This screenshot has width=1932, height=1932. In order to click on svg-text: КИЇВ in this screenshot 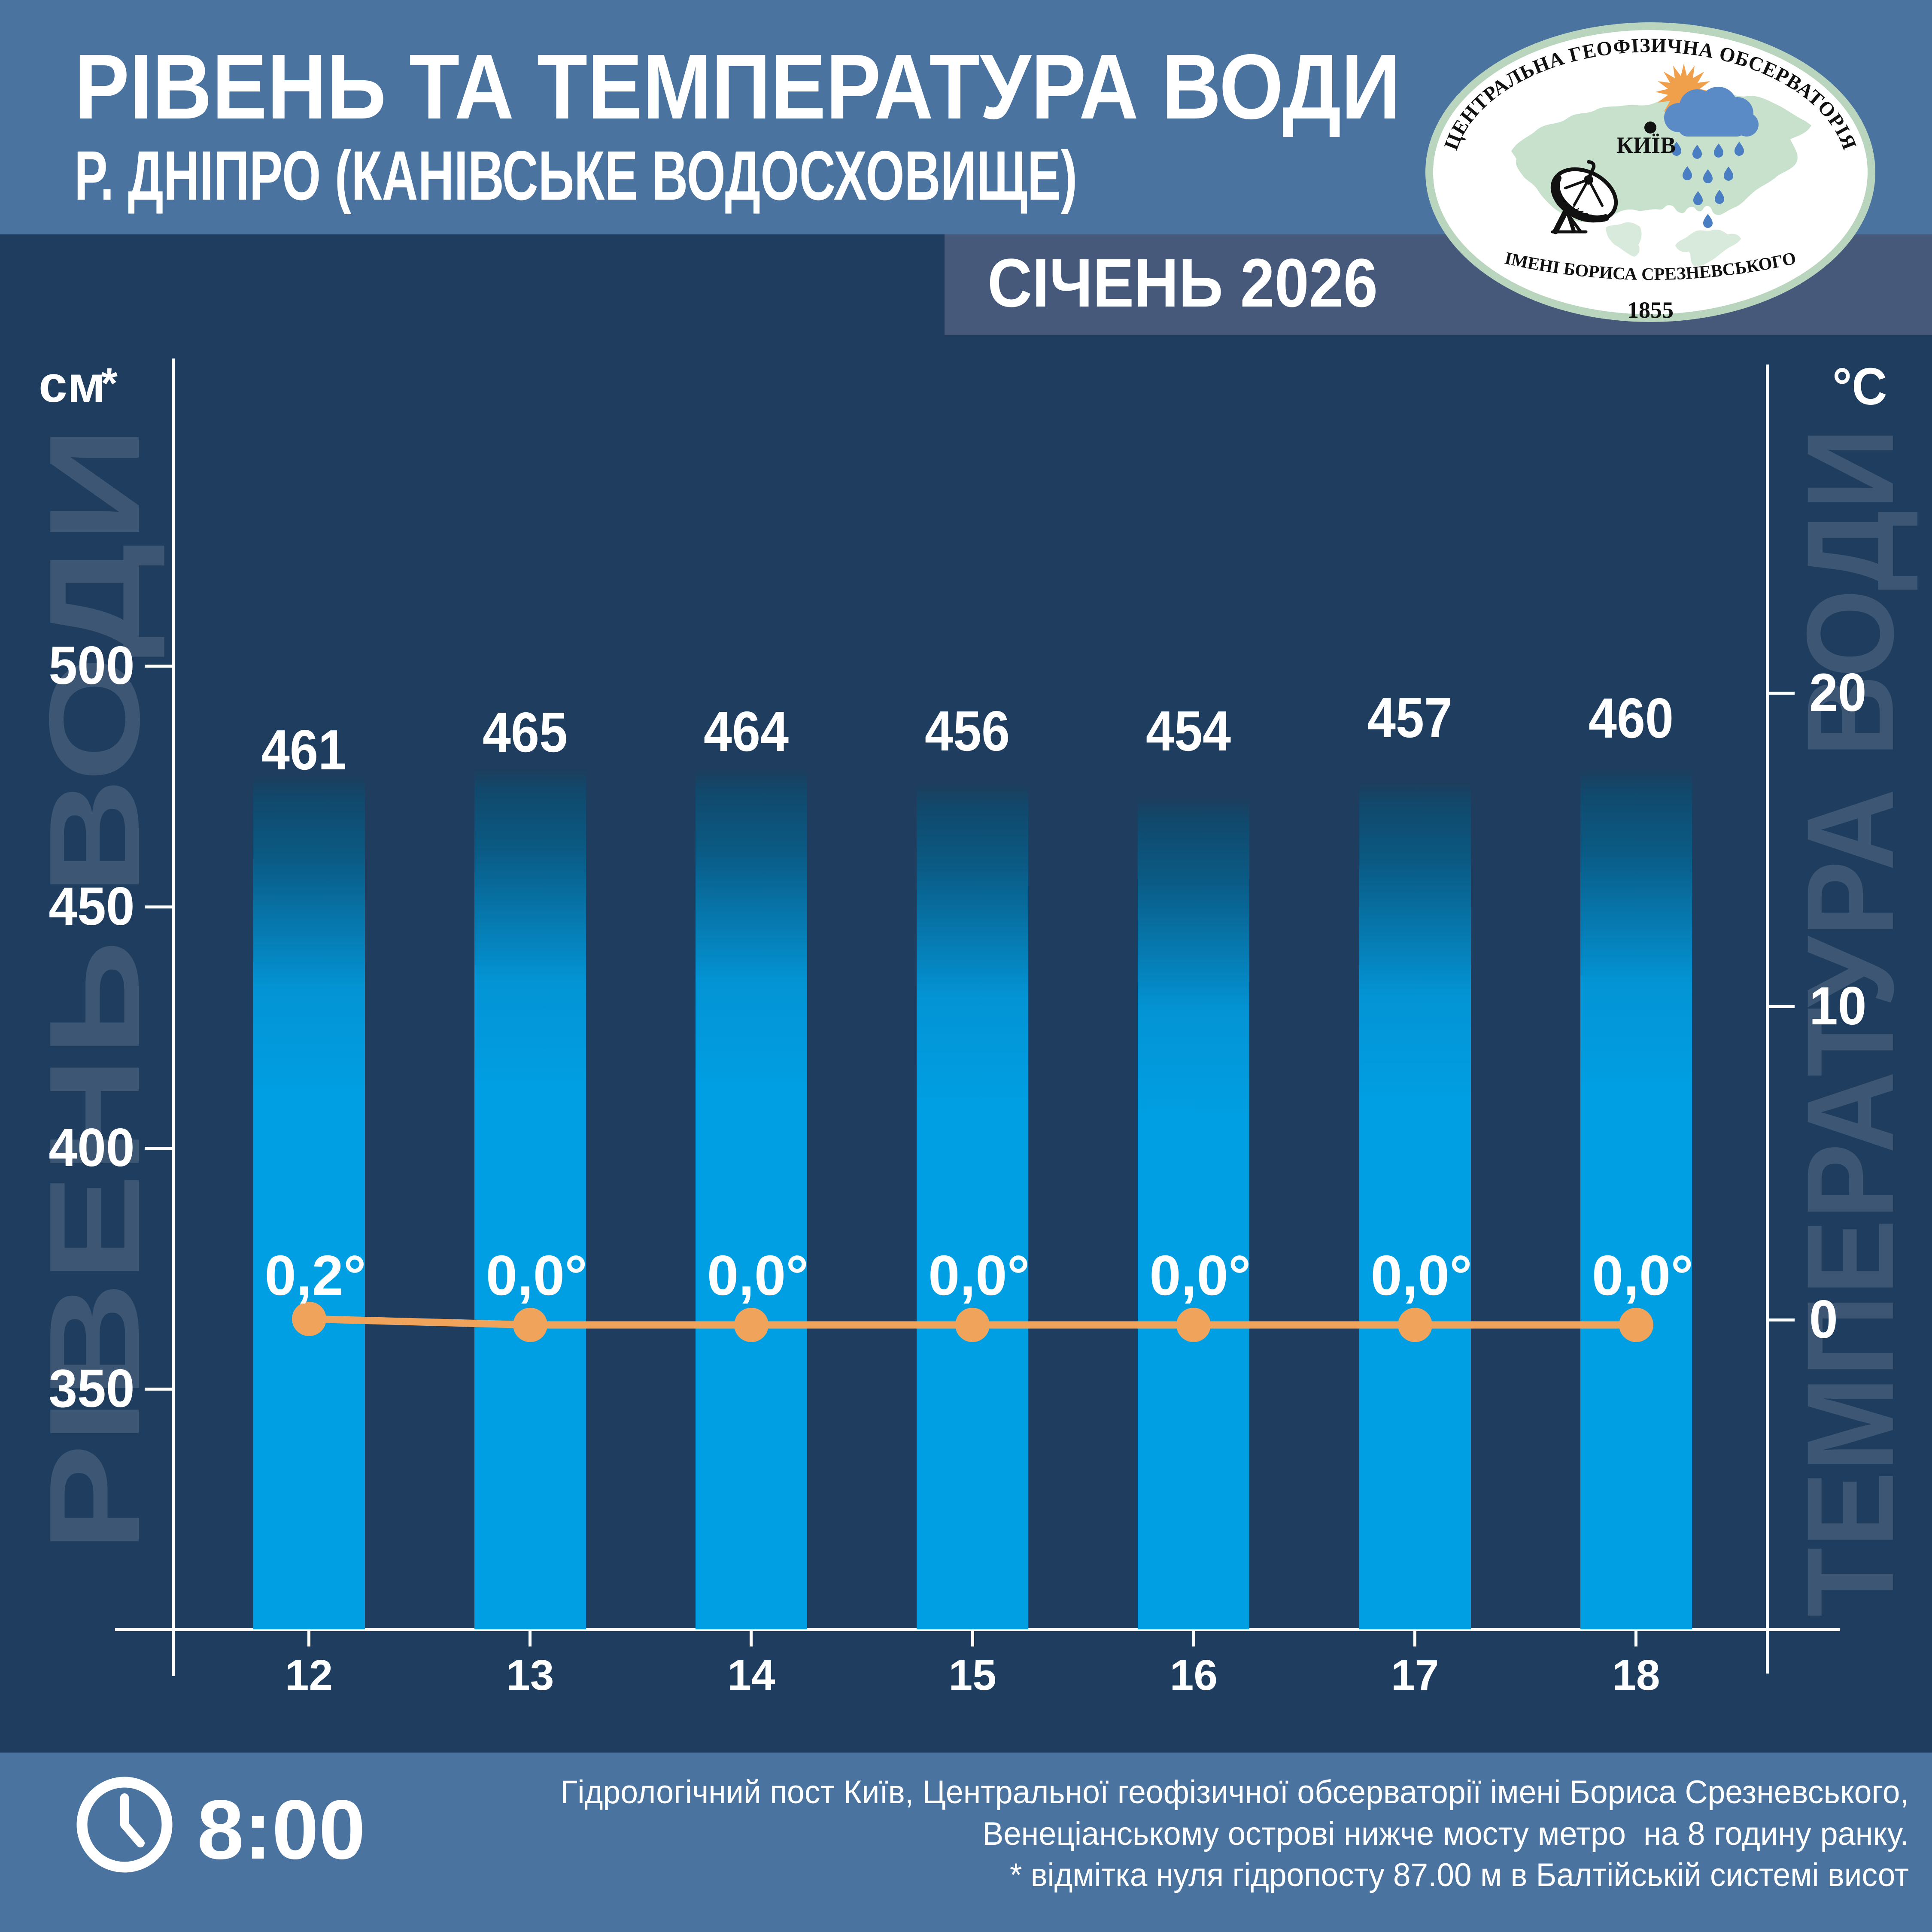, I will do `click(1646, 145)`.